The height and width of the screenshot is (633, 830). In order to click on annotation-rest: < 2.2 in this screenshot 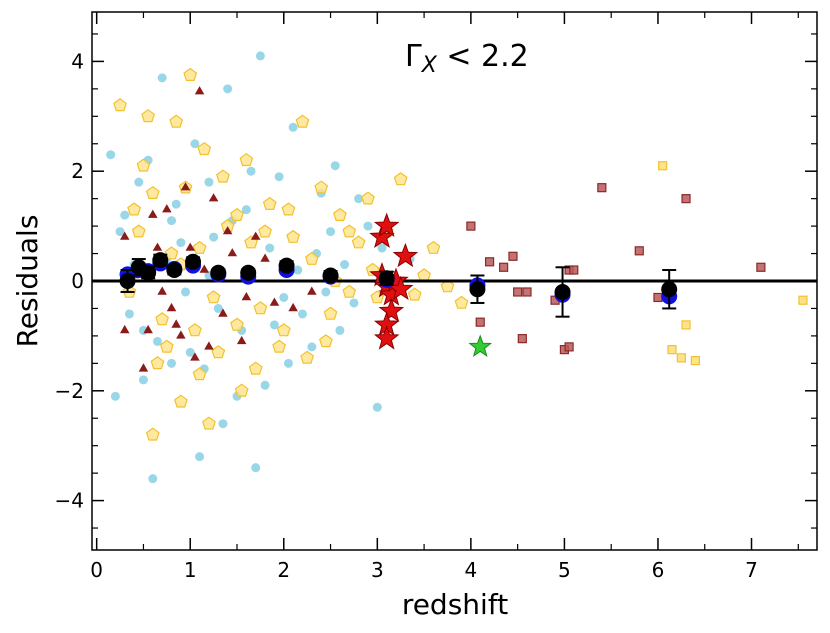, I will do `click(483, 56)`.